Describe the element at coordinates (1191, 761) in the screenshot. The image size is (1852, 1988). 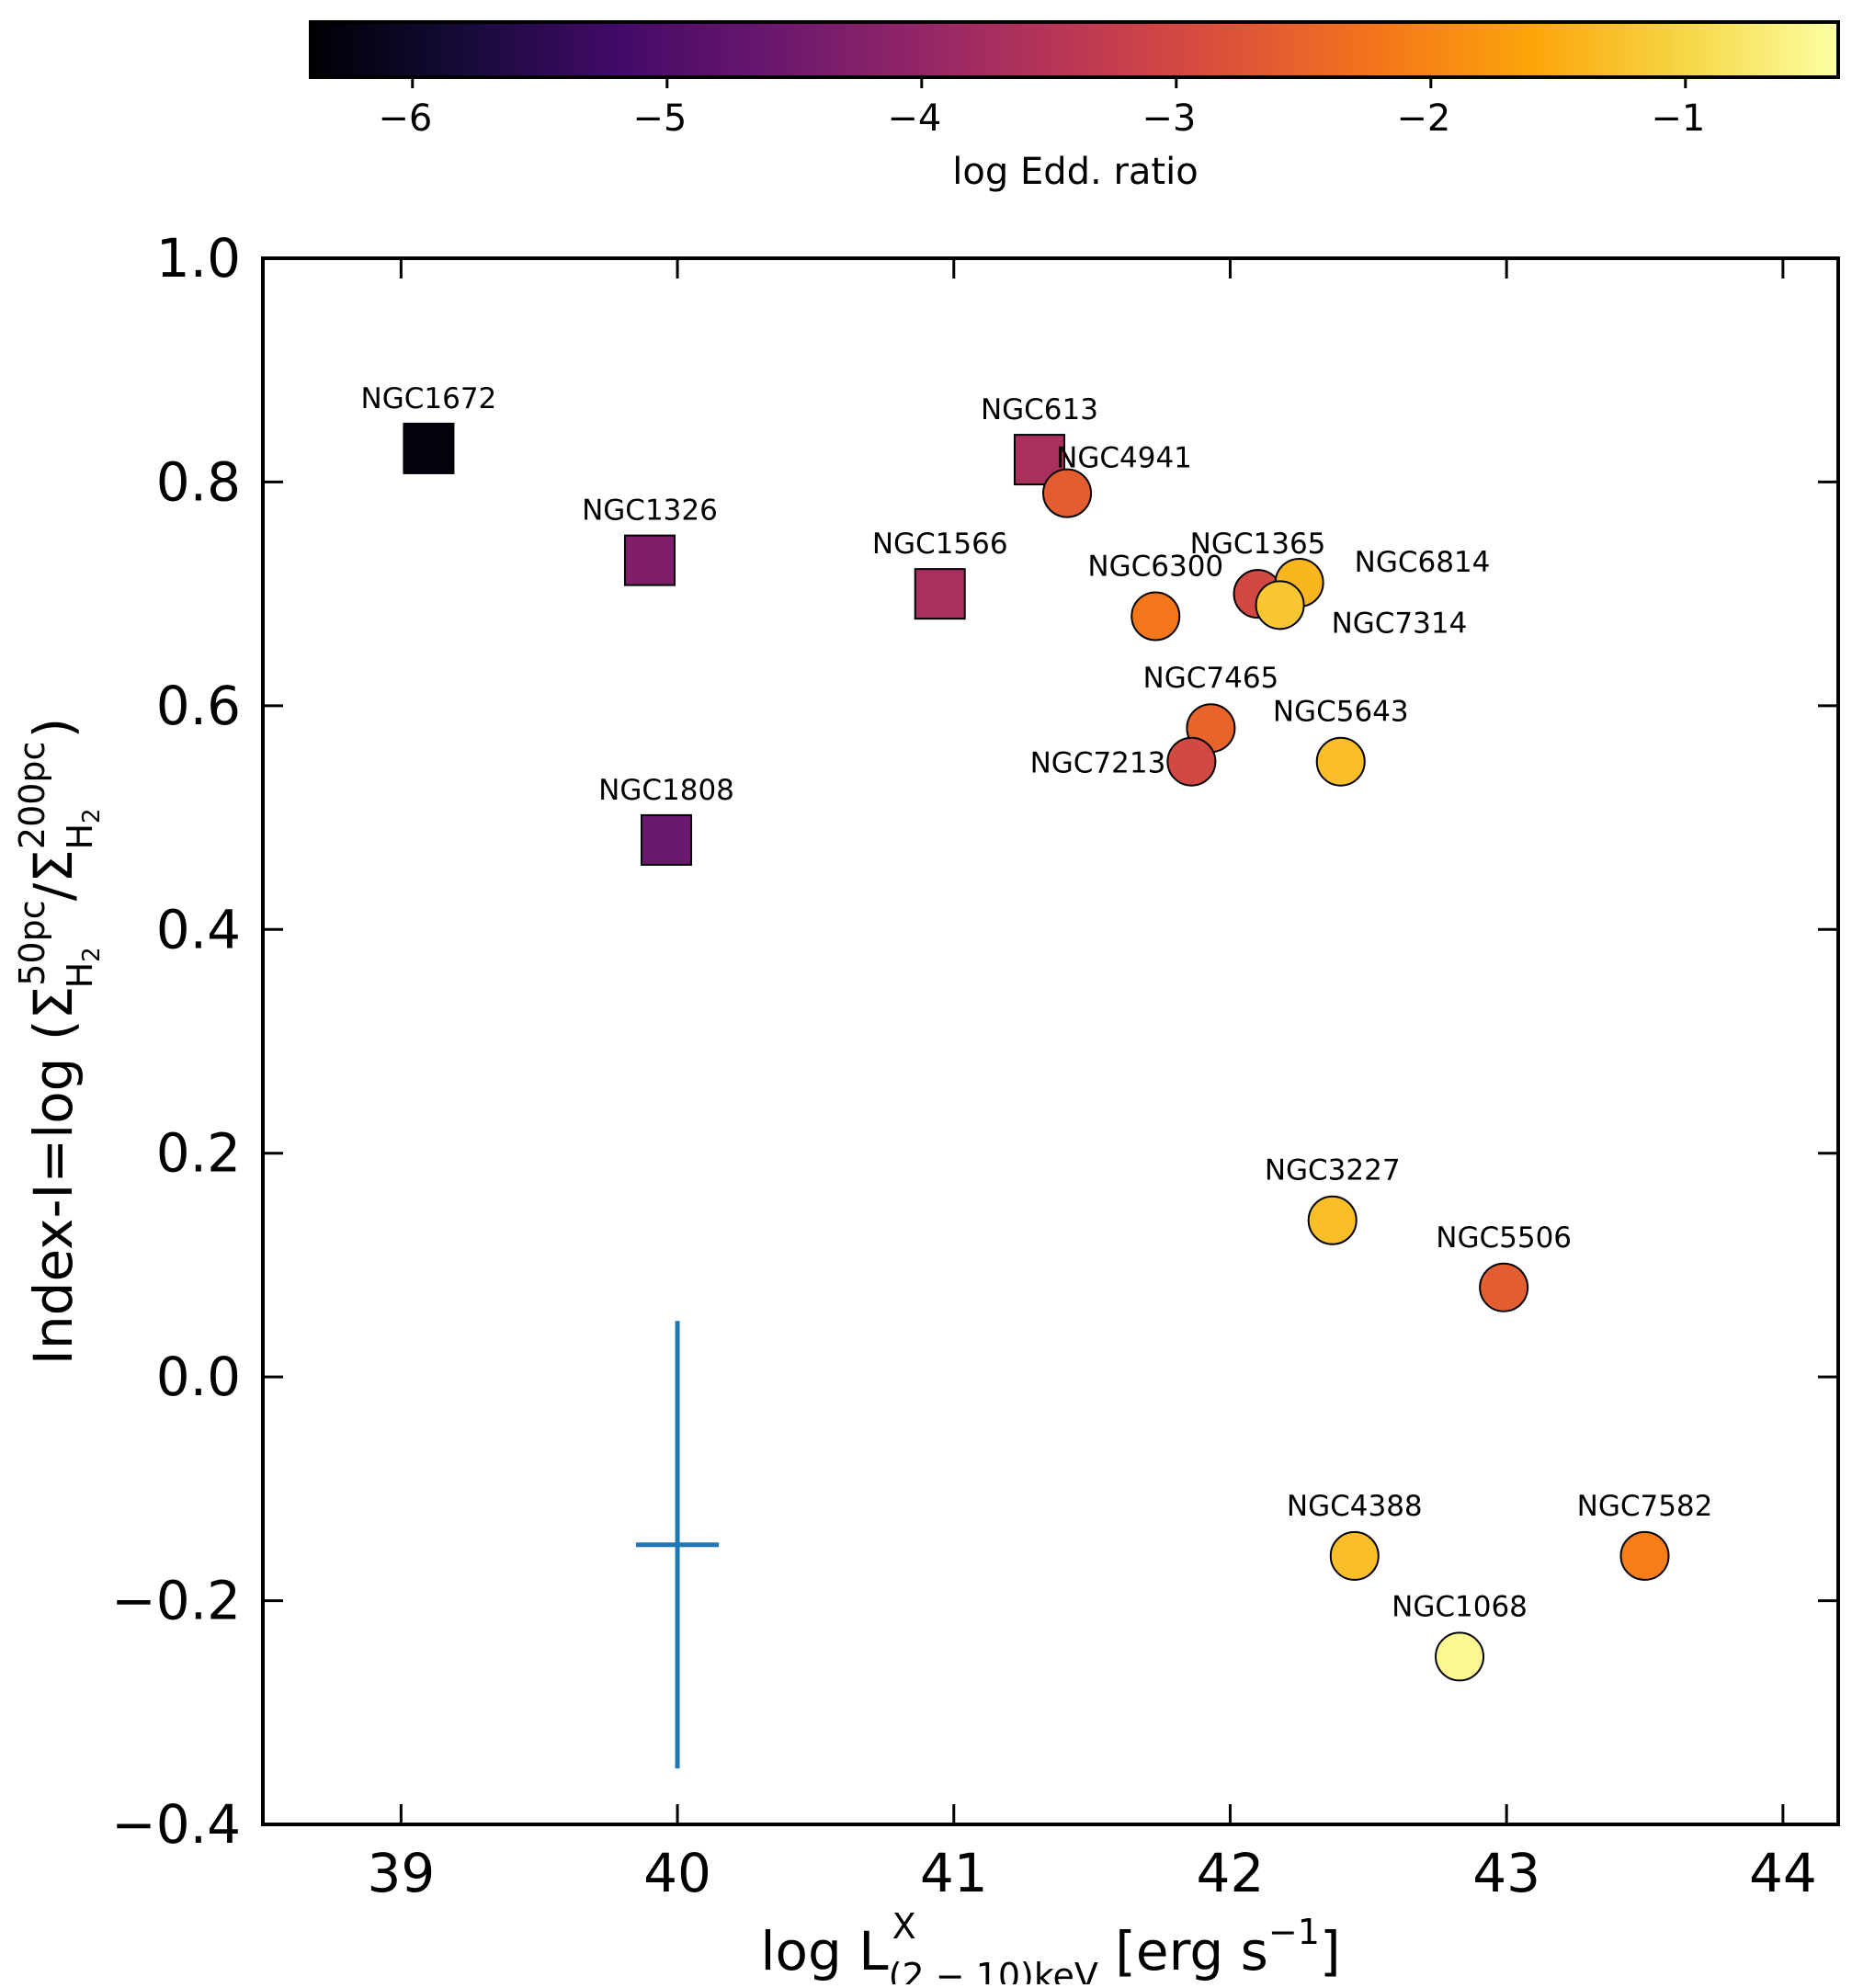
I see `point-ngc7213` at that location.